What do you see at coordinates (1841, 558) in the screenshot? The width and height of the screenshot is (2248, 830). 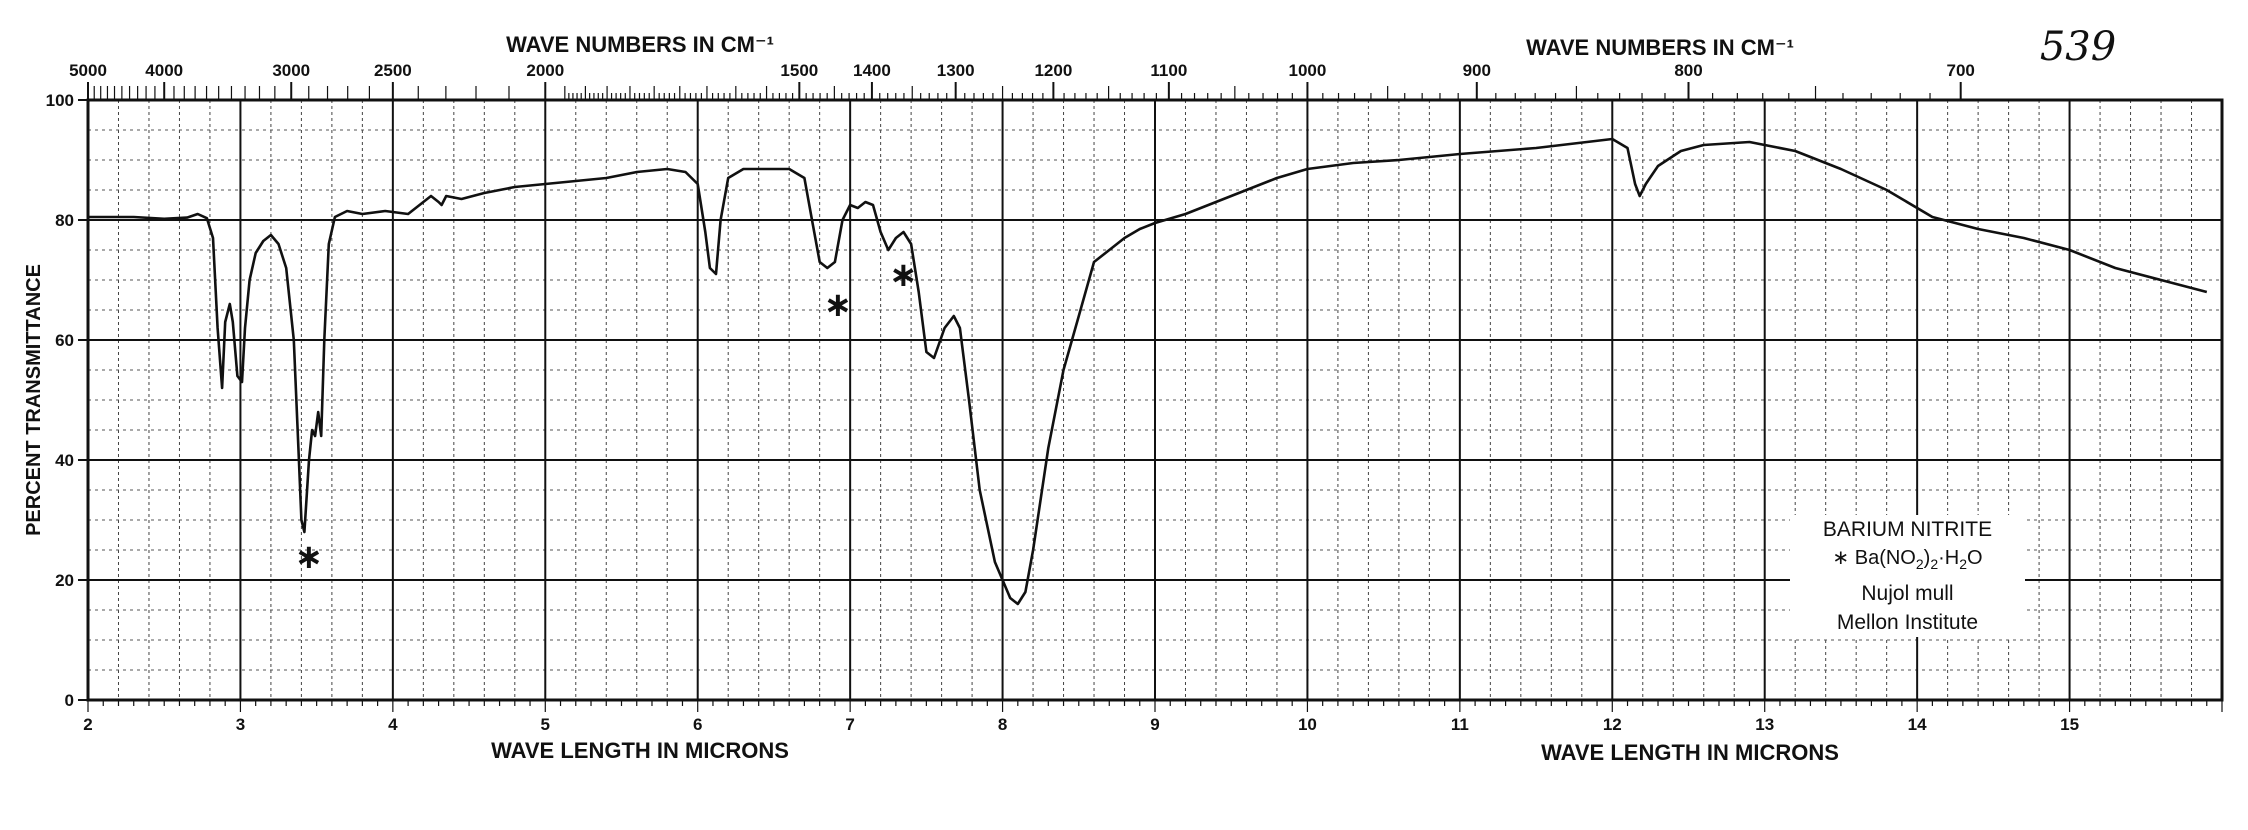 I see `formula-marker: ∗` at bounding box center [1841, 558].